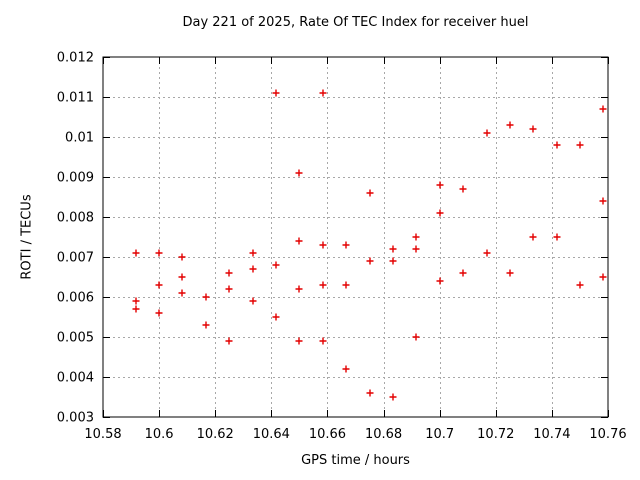 This screenshot has width=640, height=480. I want to click on x-tick-label: 10.7, so click(439, 434).